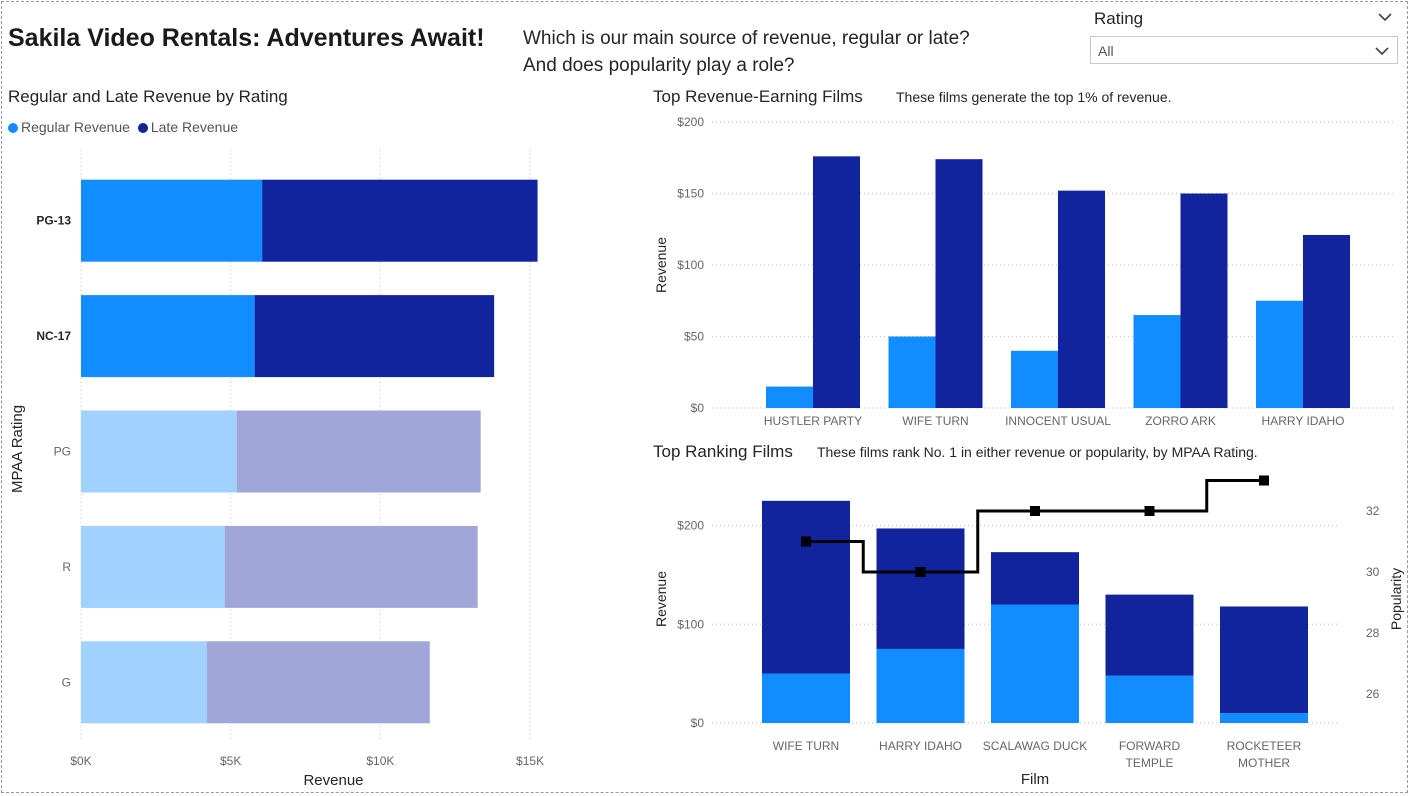 The image size is (1411, 796). What do you see at coordinates (148, 96) in the screenshot?
I see `rating-chart-title: Regular and Late Revenue by Rating` at bounding box center [148, 96].